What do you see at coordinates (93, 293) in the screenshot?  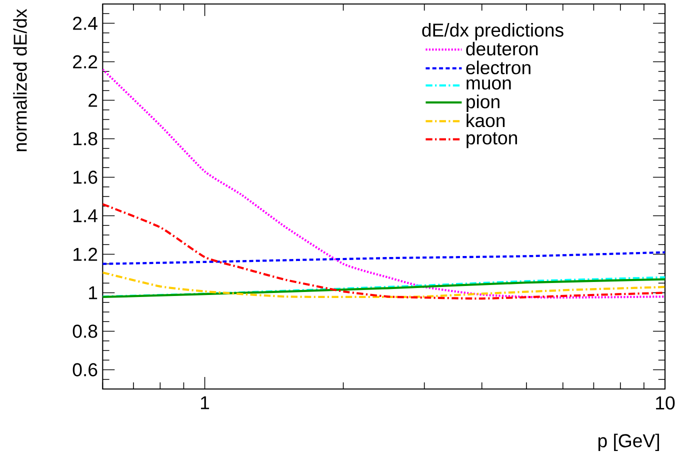 I see `y-tick-label: 1` at bounding box center [93, 293].